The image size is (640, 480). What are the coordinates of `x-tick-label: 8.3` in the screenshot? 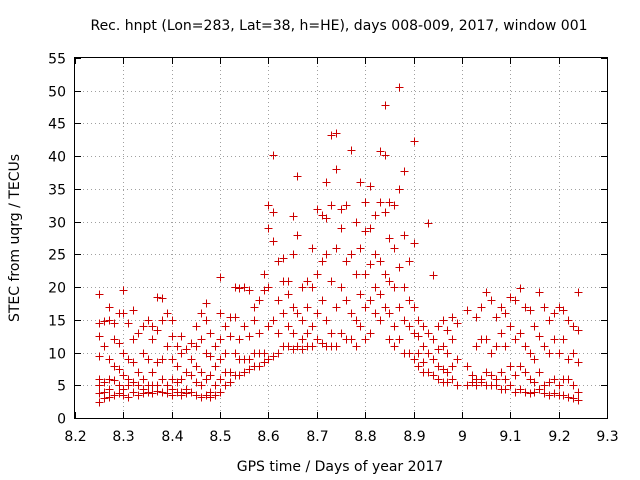 It's located at (123, 437).